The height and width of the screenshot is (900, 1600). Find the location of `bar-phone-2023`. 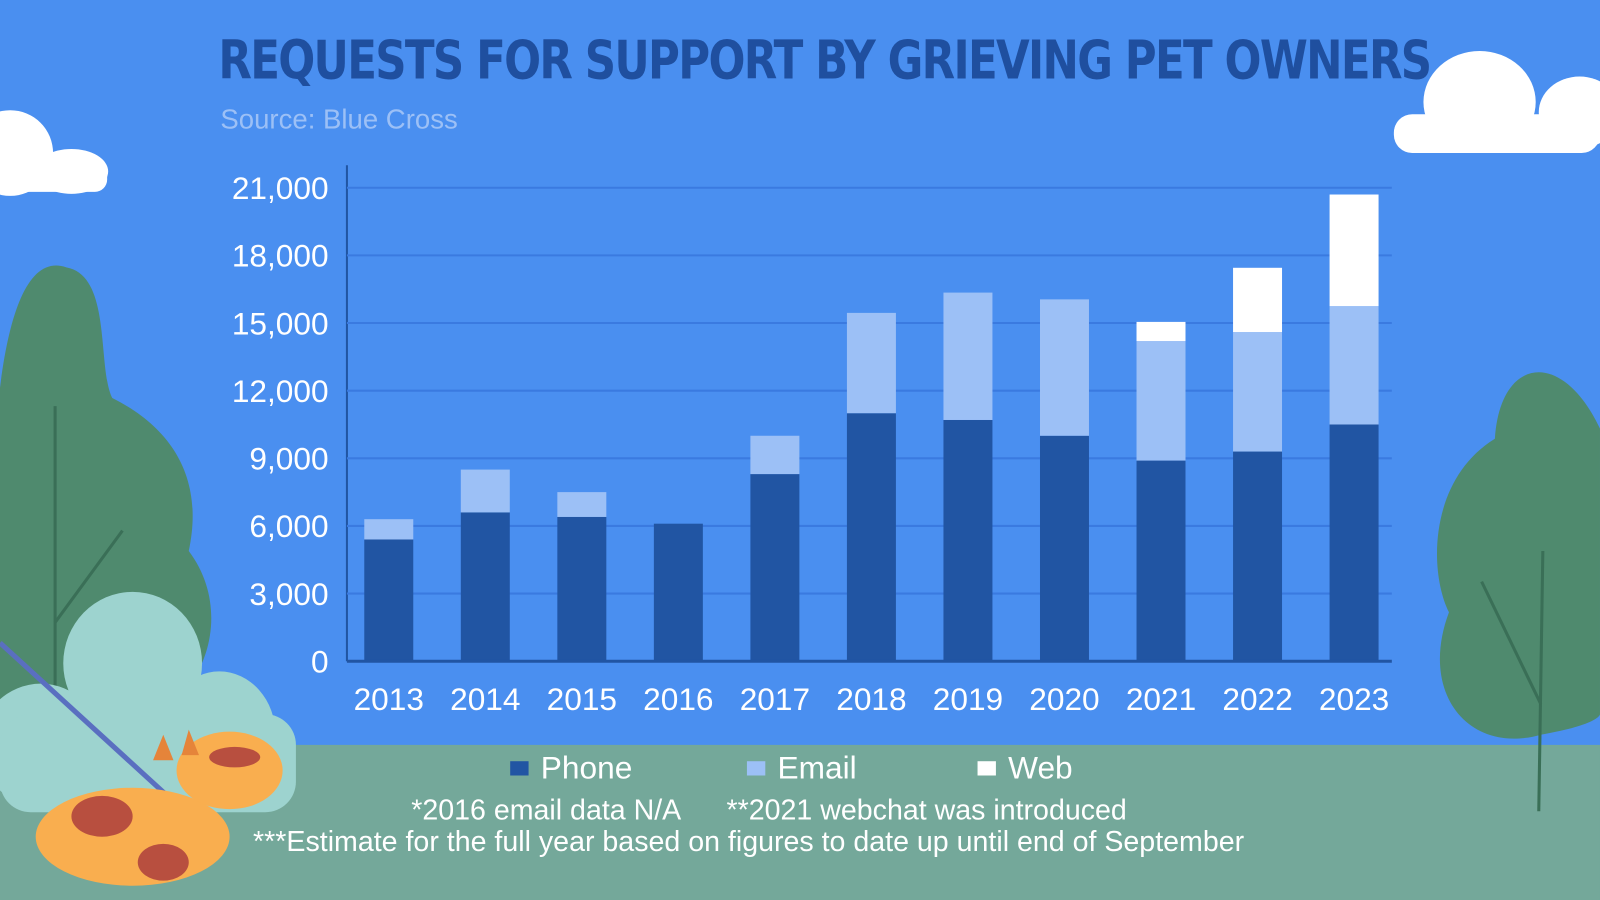

bar-phone-2023 is located at coordinates (1354, 543).